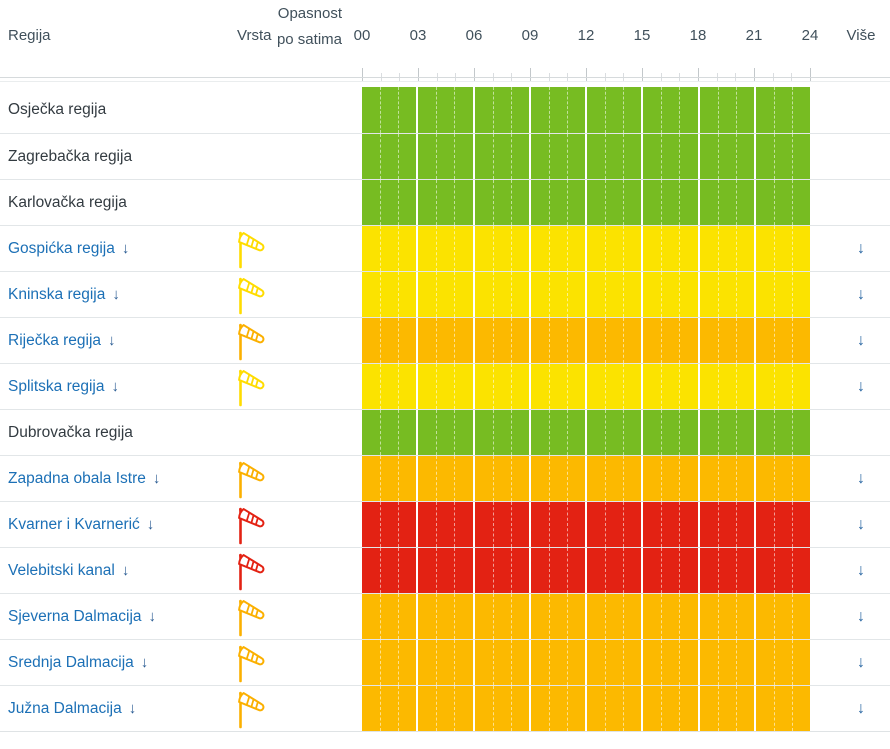  What do you see at coordinates (81, 524) in the screenshot?
I see `region-link: Kvarner i Kvarnerić ↓` at bounding box center [81, 524].